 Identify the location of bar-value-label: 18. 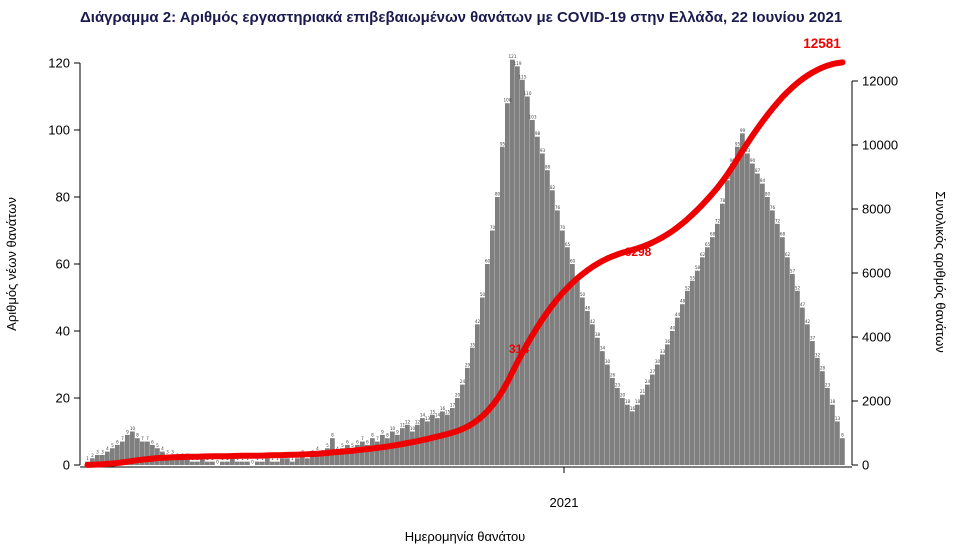
(638, 401).